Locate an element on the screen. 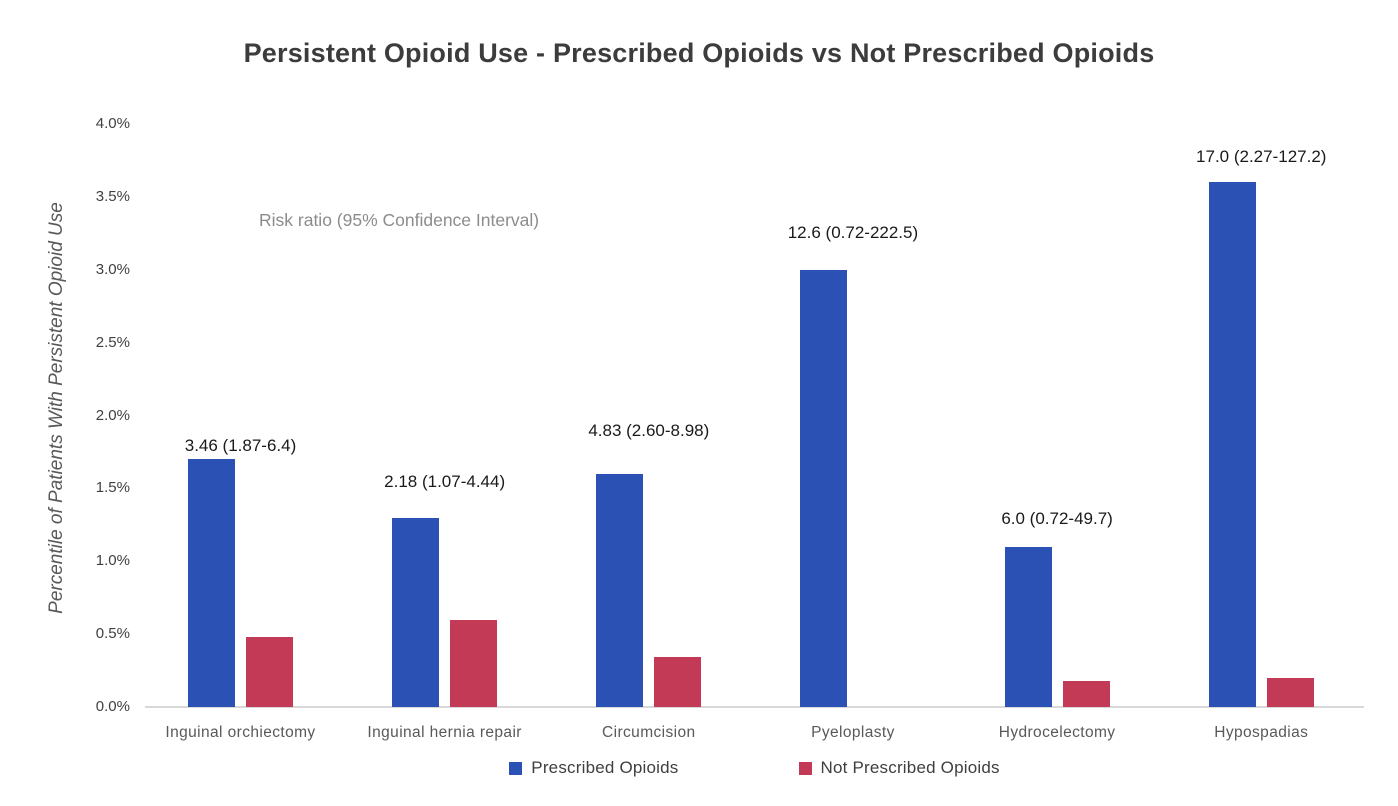 The height and width of the screenshot is (806, 1398). x-category-label: Inguinal orchiectomy is located at coordinates (240, 732).